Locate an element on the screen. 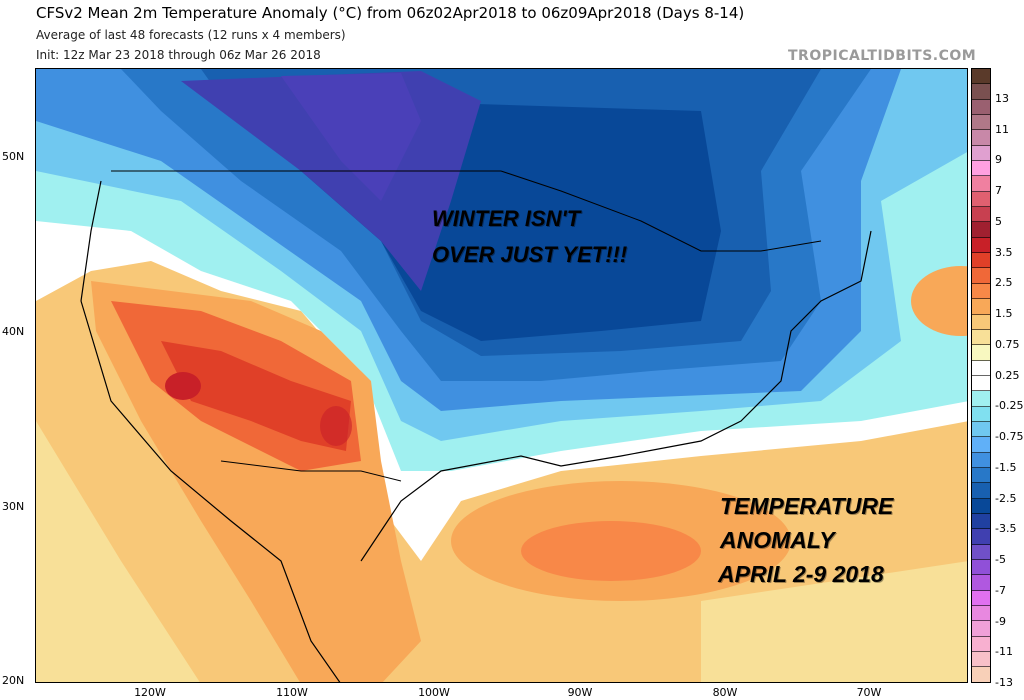  colorbar-label: -0.25 is located at coordinates (1009, 406).